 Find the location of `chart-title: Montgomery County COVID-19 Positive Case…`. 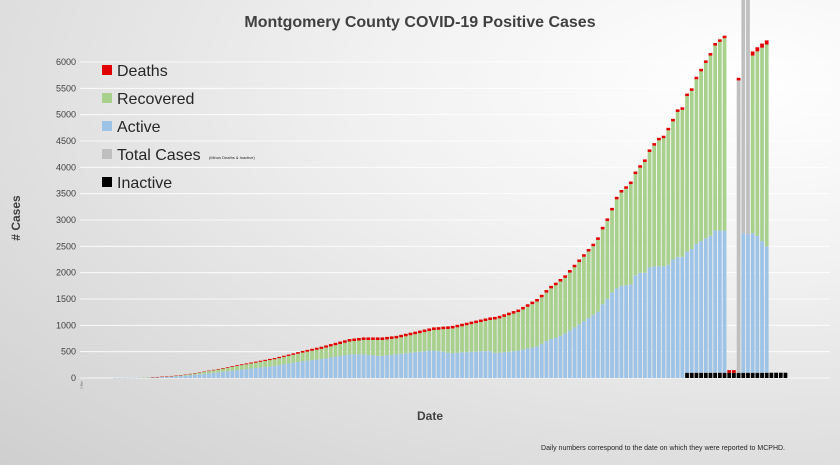

chart-title: Montgomery County COVID-19 Positive Case… is located at coordinates (419, 22).